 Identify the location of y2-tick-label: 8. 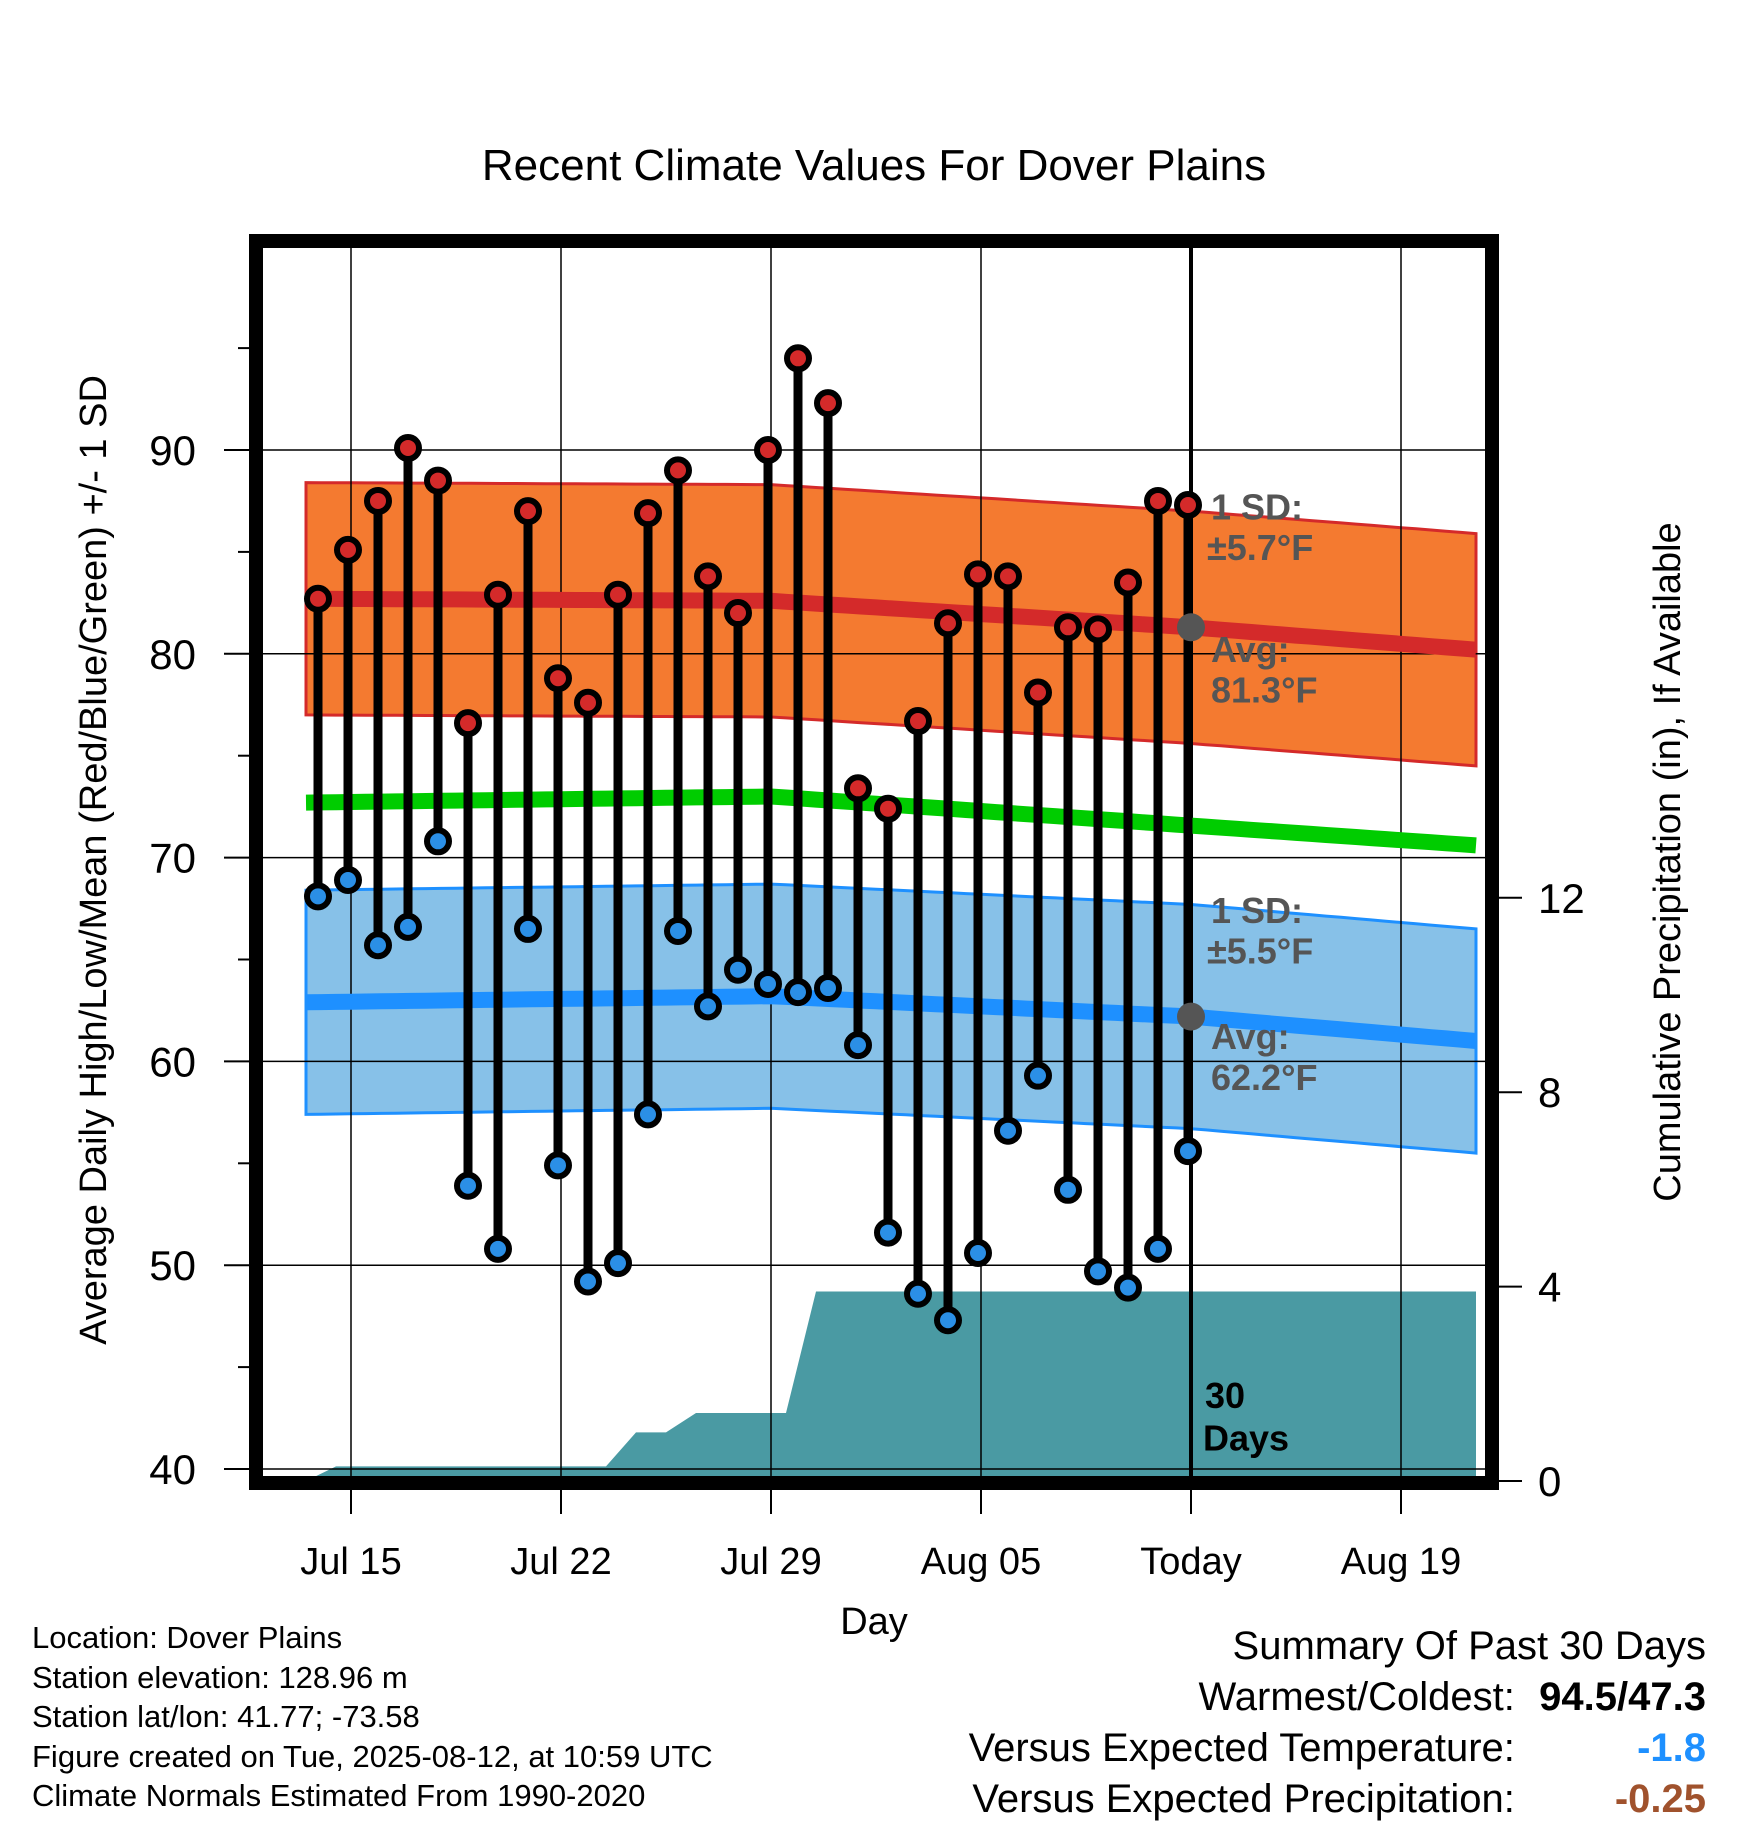
(1549, 1092).